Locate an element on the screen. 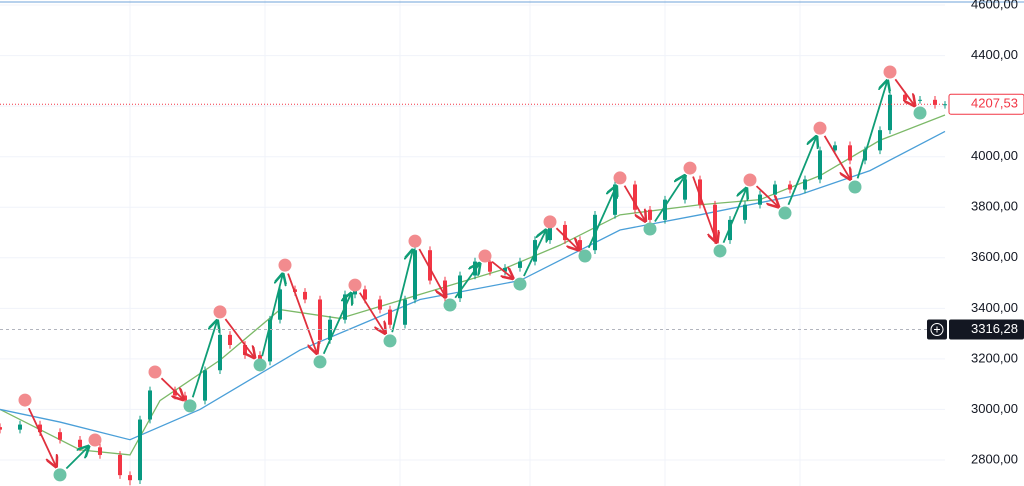 The height and width of the screenshot is (486, 1024). price-label: 3316,28 is located at coordinates (994, 328).